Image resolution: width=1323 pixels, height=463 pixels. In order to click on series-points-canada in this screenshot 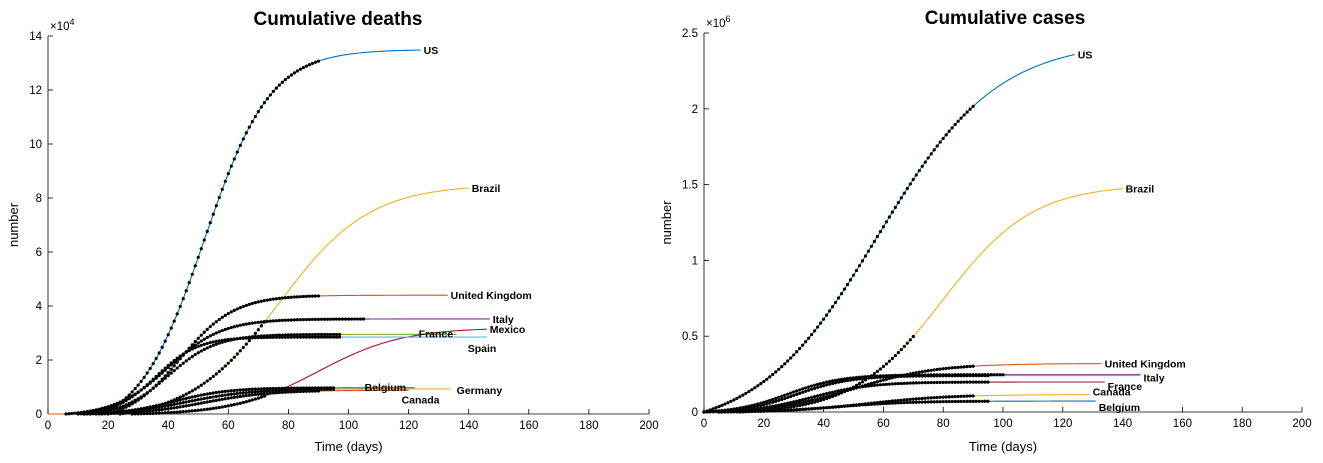, I will do `click(207, 402)`.